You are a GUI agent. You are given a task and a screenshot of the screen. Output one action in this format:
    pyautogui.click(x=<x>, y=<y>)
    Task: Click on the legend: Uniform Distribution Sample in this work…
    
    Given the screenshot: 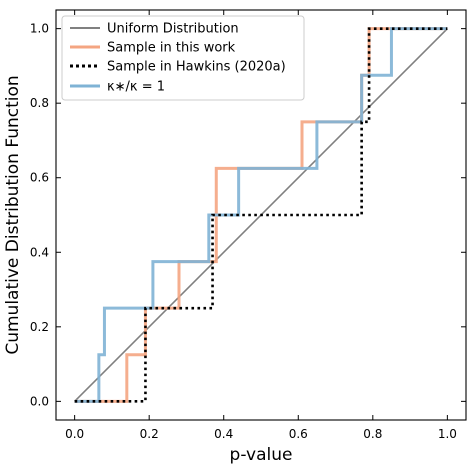 What is the action you would take?
    pyautogui.click(x=183, y=58)
    